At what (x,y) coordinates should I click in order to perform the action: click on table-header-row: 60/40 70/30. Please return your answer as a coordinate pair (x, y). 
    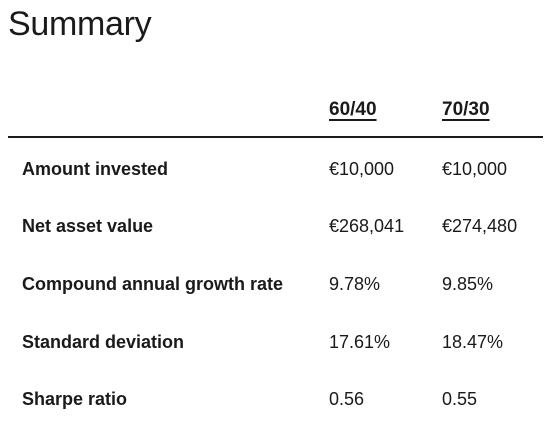
    Looking at the image, I should click on (275, 117).